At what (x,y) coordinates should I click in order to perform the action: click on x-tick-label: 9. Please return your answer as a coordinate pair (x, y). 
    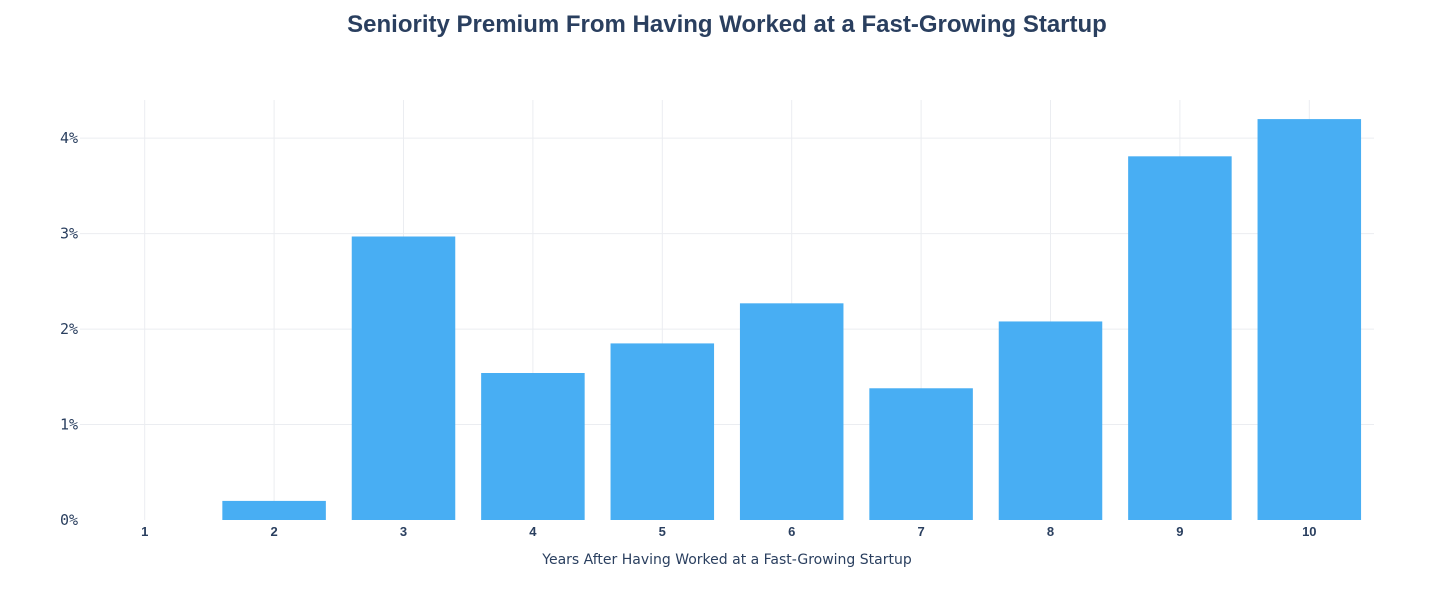
    Looking at the image, I should click on (1179, 531).